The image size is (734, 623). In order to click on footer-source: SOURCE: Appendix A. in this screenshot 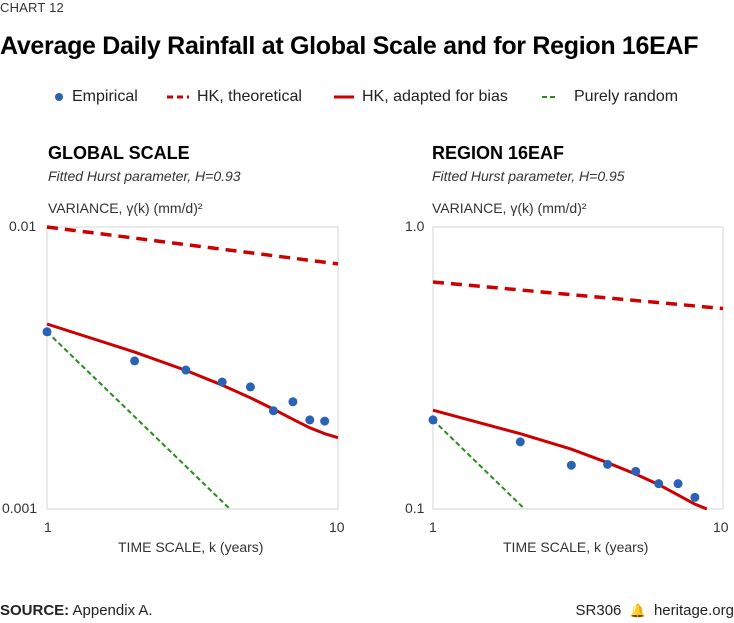, I will do `click(76, 610)`.